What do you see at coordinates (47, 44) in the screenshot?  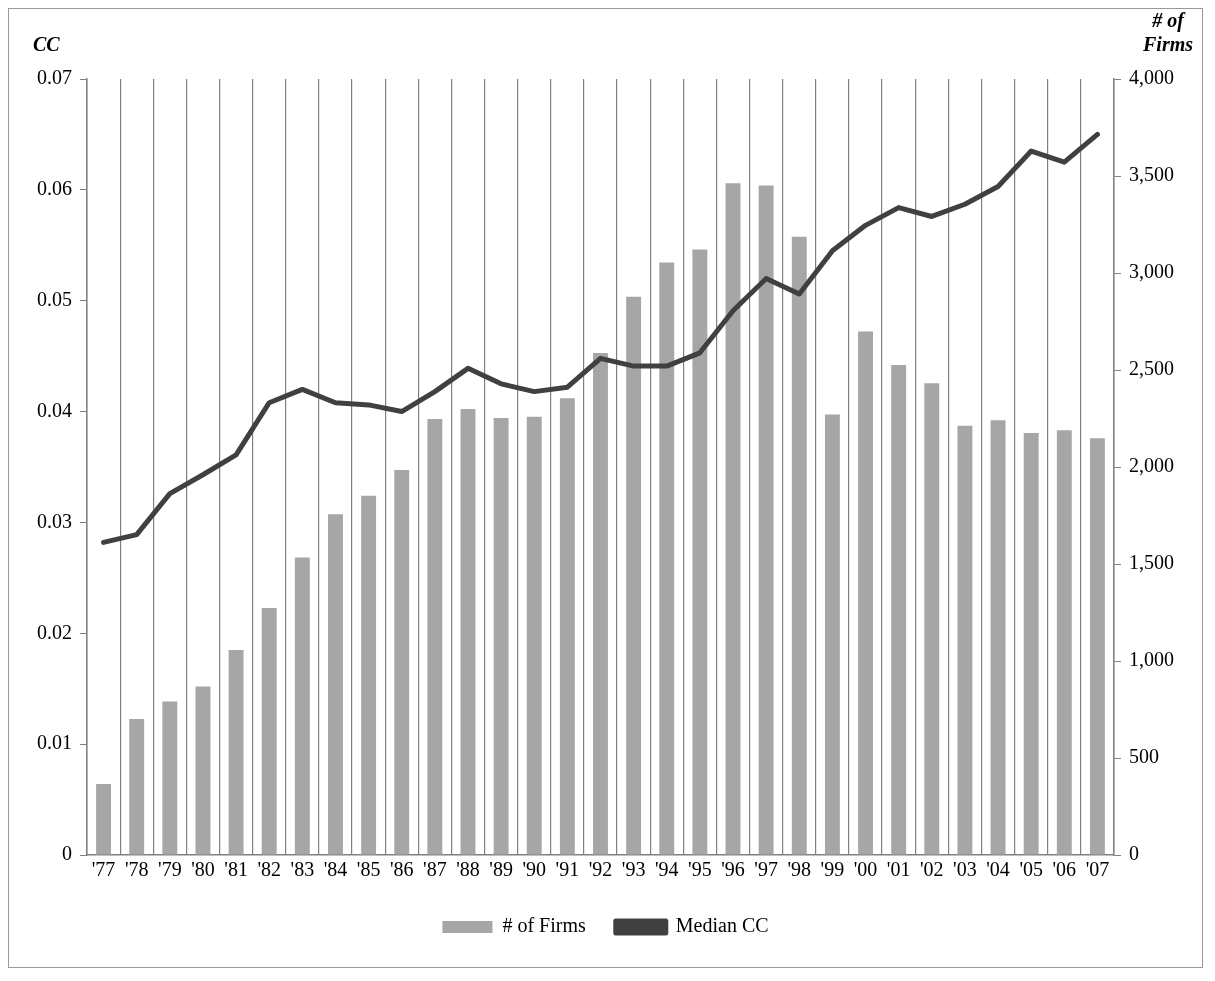 I see `y-axis-title: CC` at bounding box center [47, 44].